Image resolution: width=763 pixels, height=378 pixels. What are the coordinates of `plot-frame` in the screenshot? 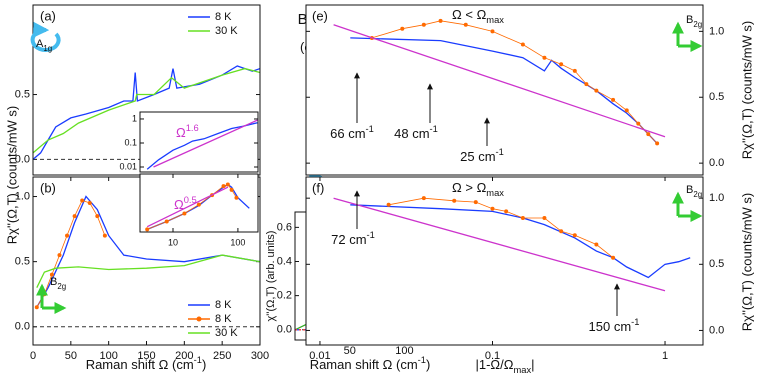 It's located at (199, 203).